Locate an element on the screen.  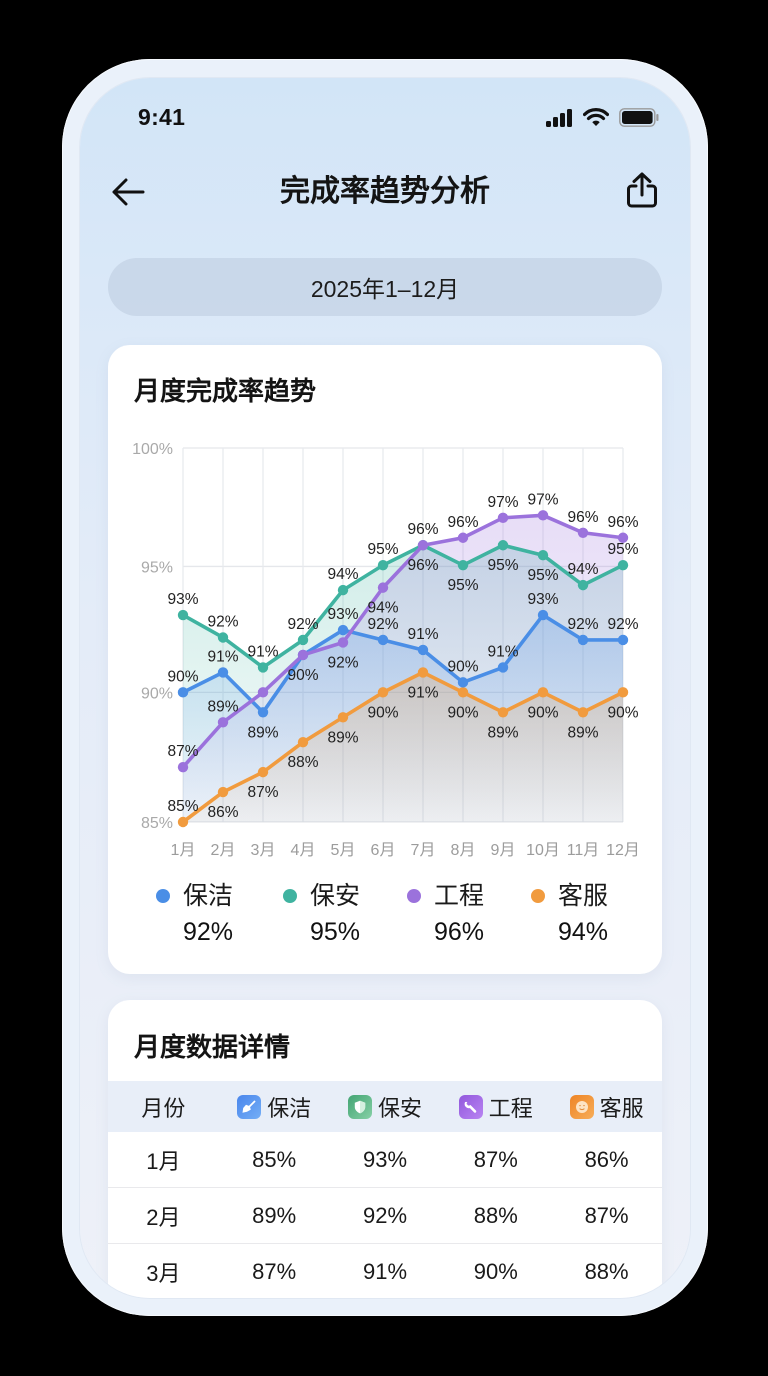
data-point-label: 87% is located at coordinates (262, 792).